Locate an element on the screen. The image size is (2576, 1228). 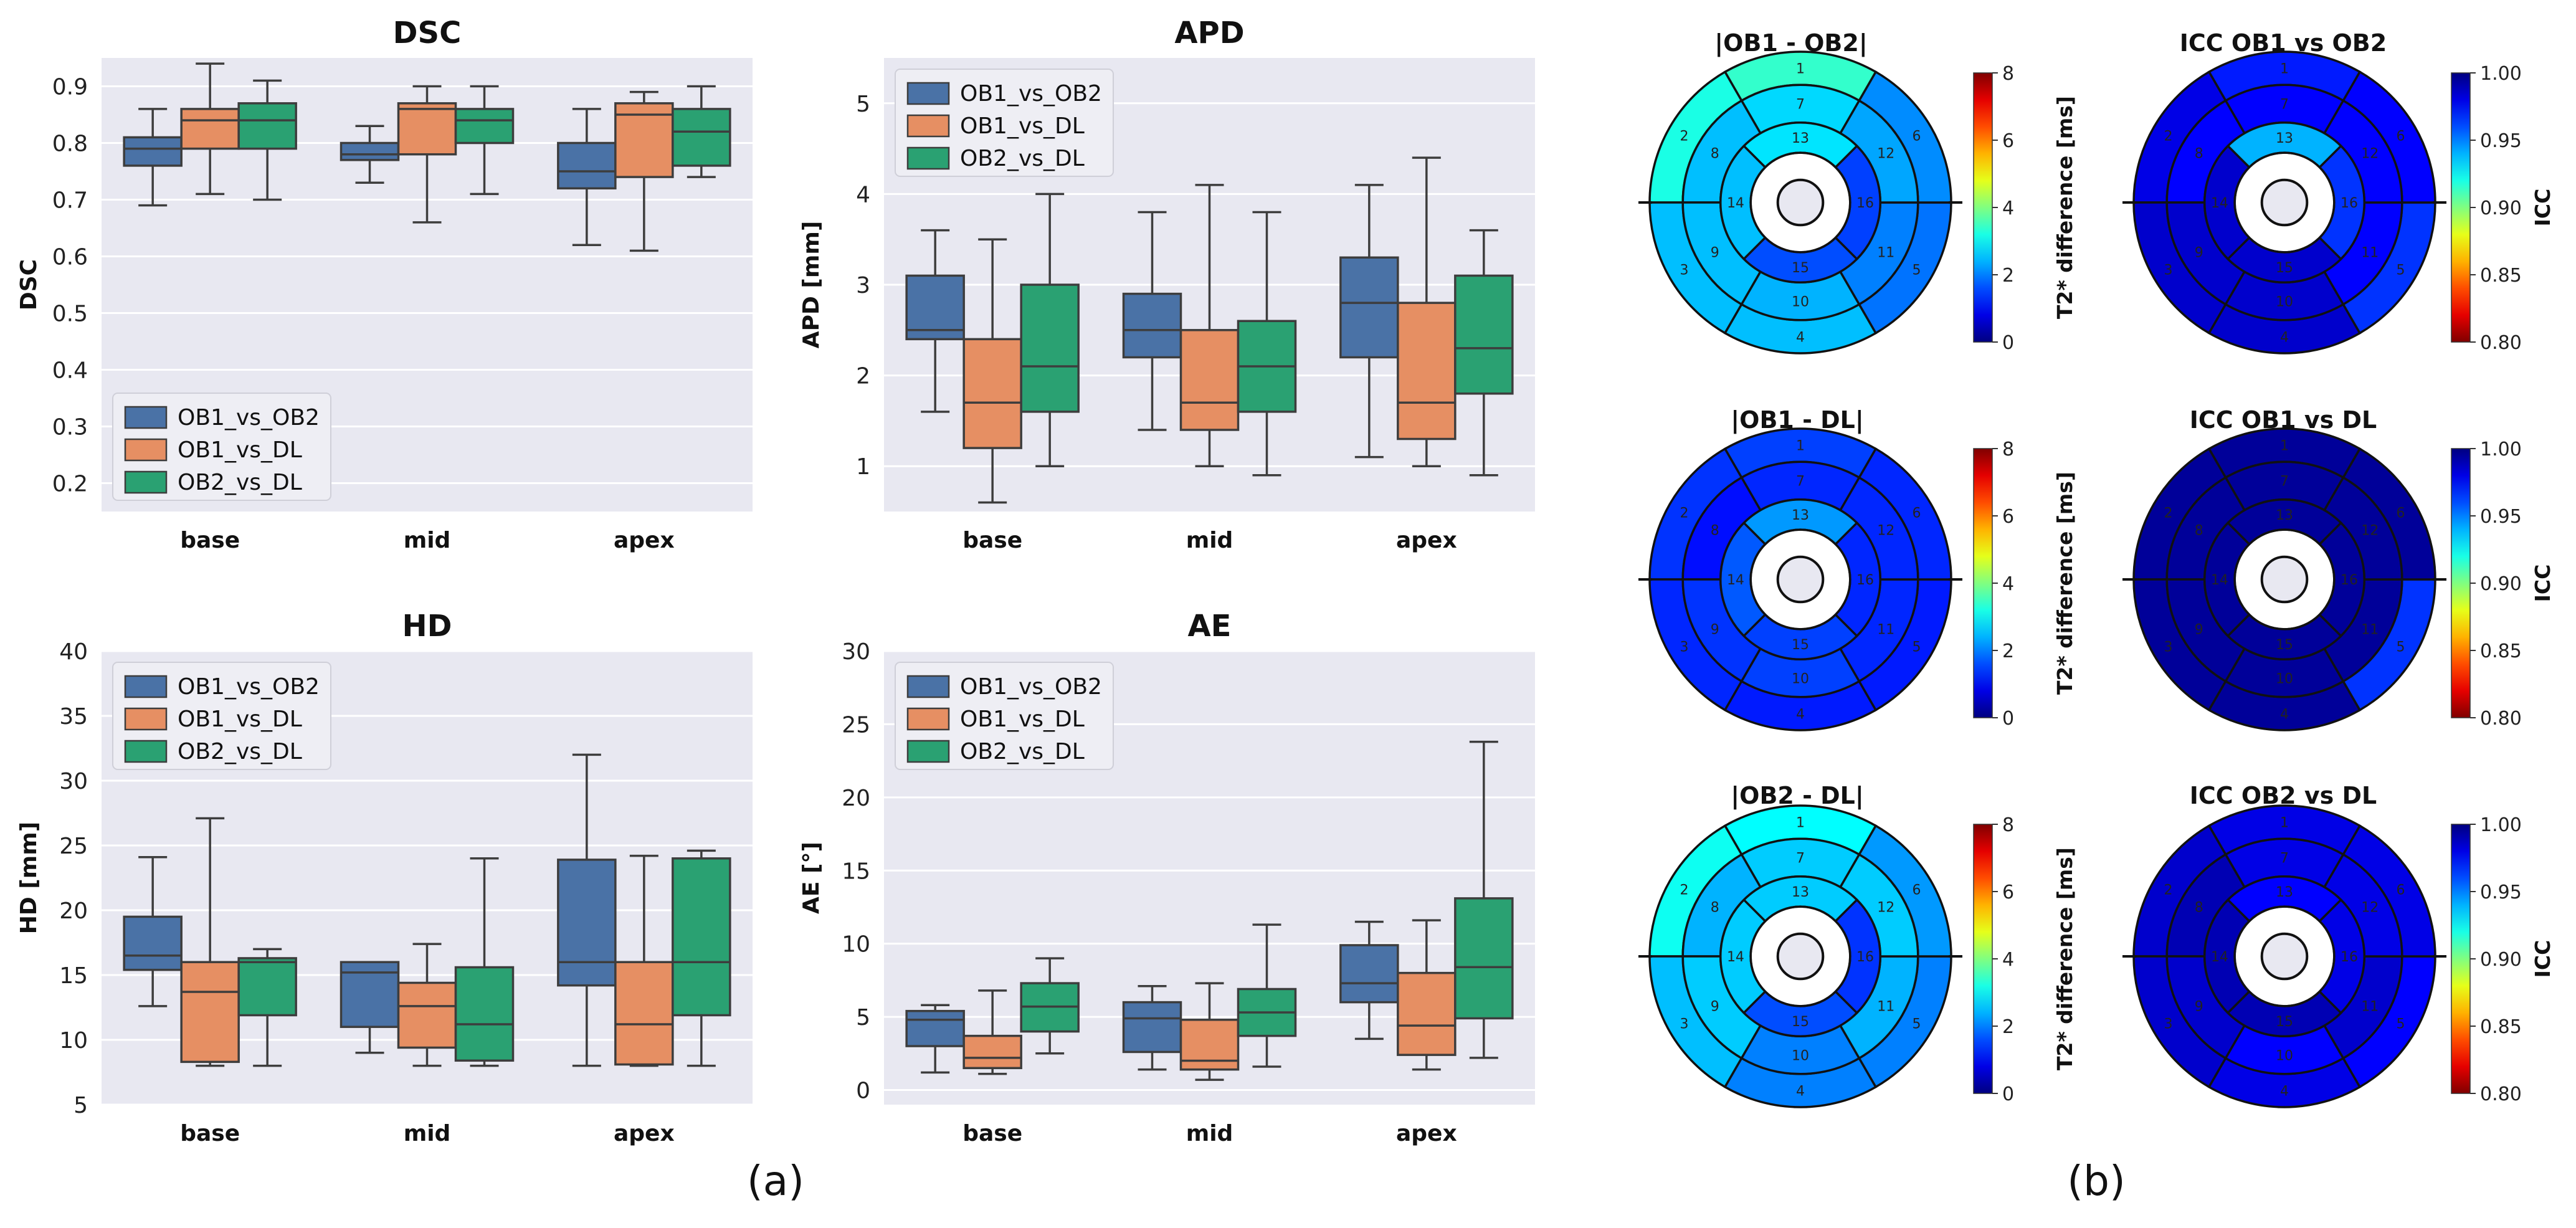
segment-label: 5 is located at coordinates (2401, 270).